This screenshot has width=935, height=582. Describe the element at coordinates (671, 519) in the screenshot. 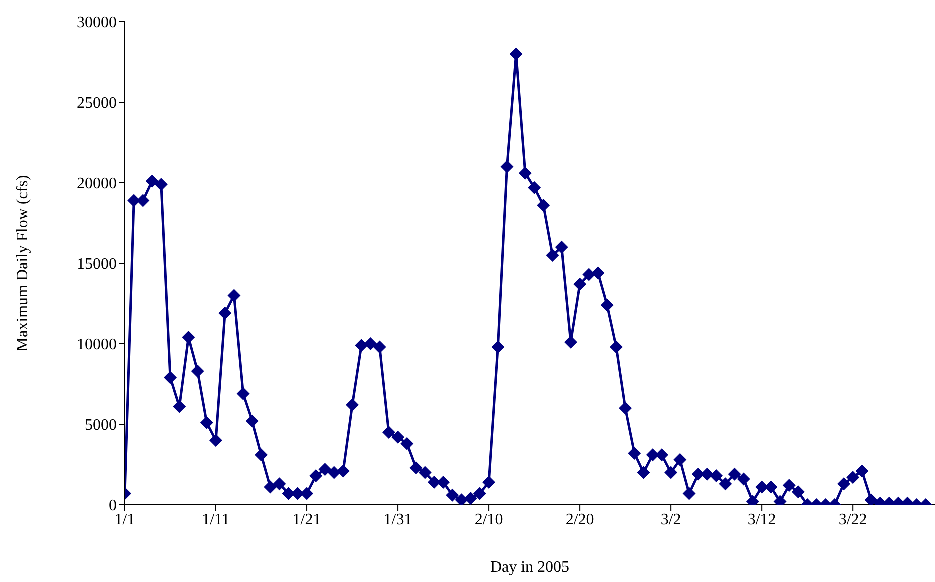

I see `x-tick-label: 3/2` at that location.